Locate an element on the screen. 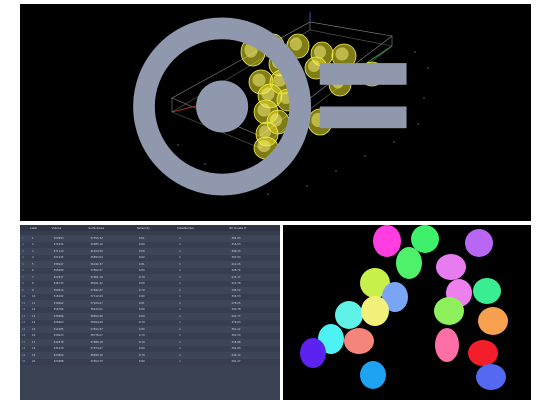  table-cell: 323988 is located at coordinates (70, 361).